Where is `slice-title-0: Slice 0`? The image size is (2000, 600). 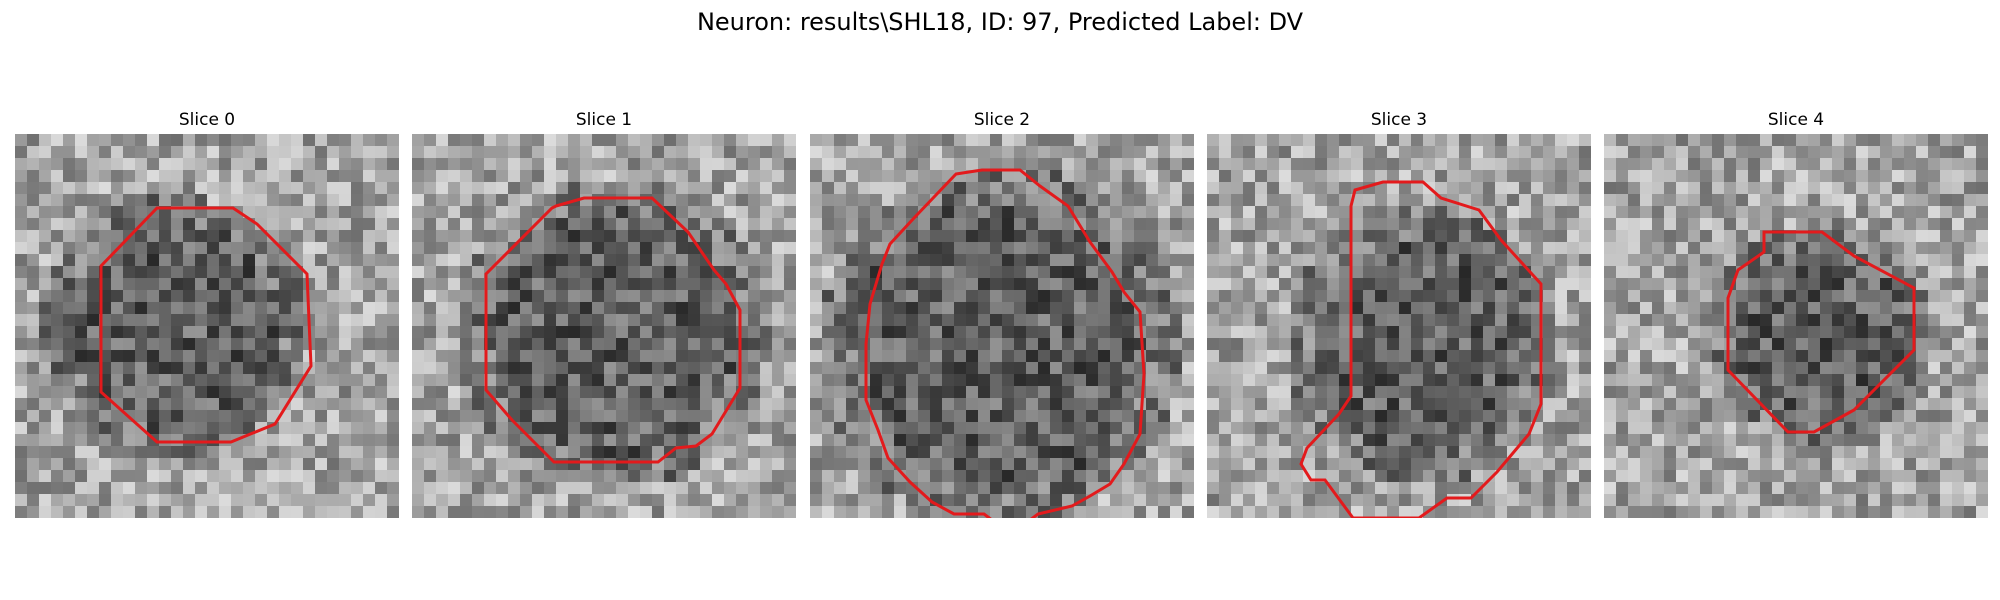 slice-title-0: Slice 0 is located at coordinates (207, 120).